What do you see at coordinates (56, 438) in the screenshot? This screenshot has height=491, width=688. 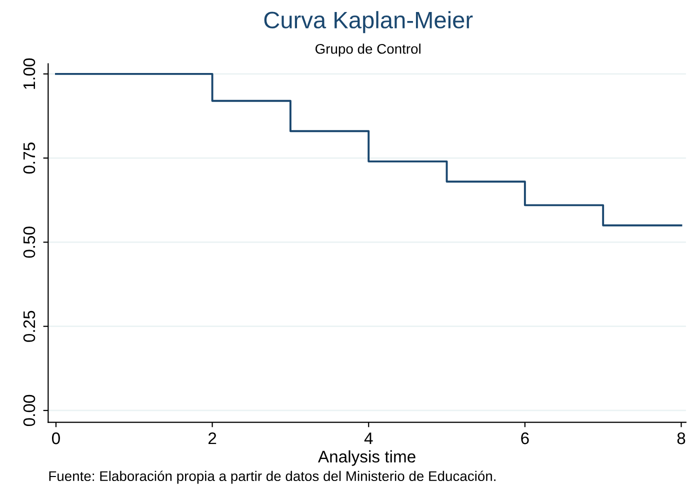 I see `x-tick-label: 0` at bounding box center [56, 438].